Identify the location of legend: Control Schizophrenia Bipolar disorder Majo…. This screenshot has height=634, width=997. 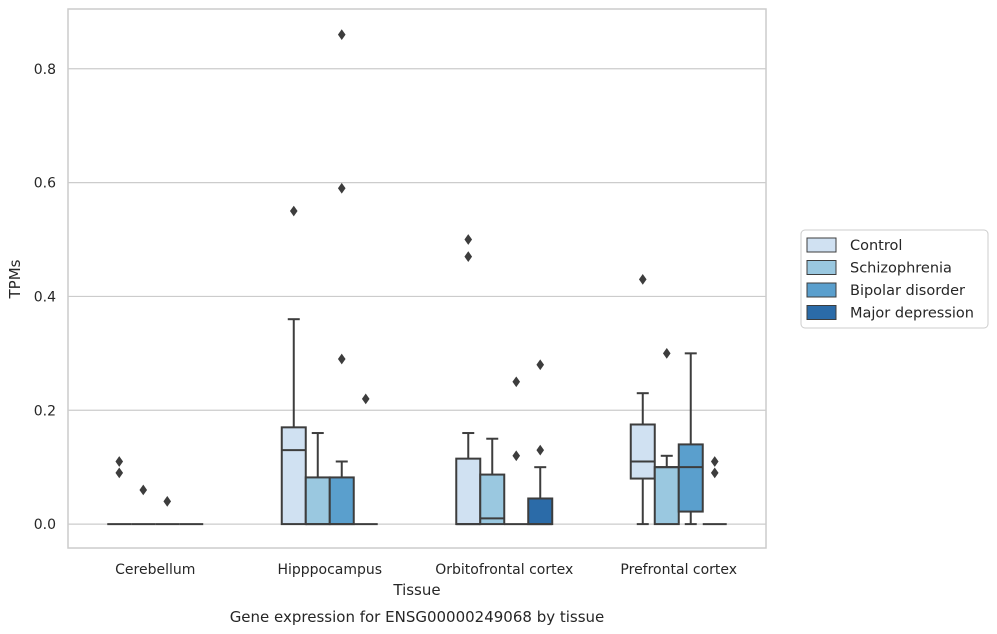
(894, 279).